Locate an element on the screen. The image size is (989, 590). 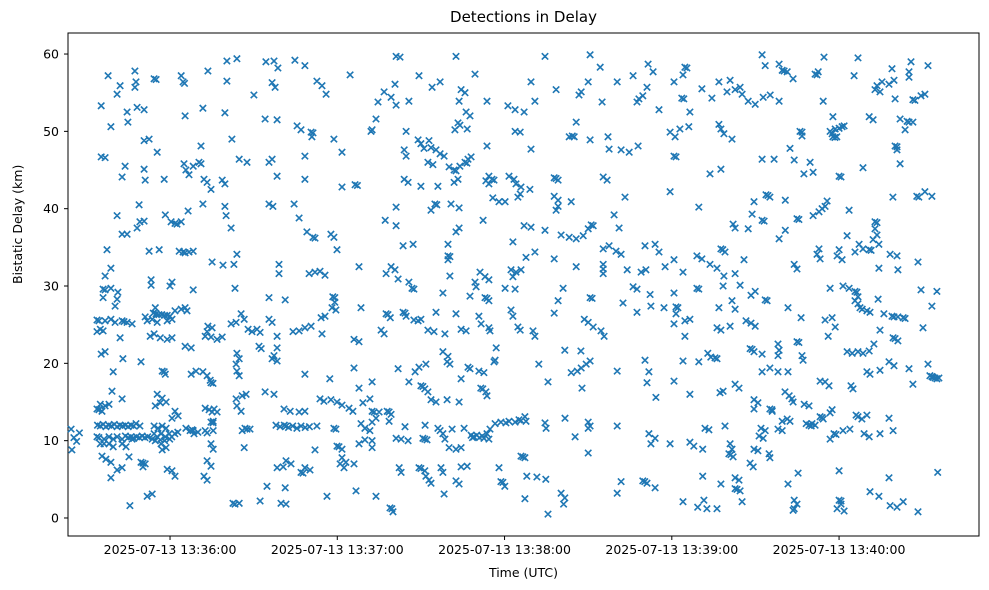
y-tick-label: 60 is located at coordinates (51, 54).